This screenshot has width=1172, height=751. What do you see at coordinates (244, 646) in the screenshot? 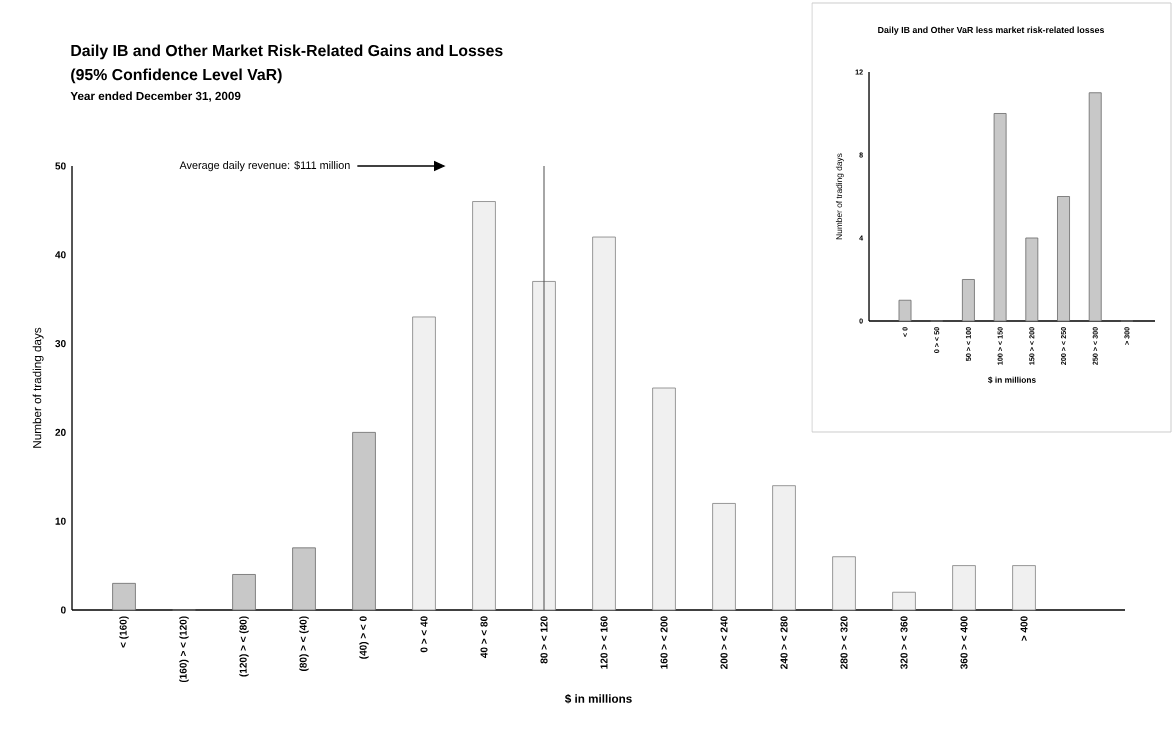
I see `x-tick-label: (120) > < (80)` at bounding box center [244, 646].